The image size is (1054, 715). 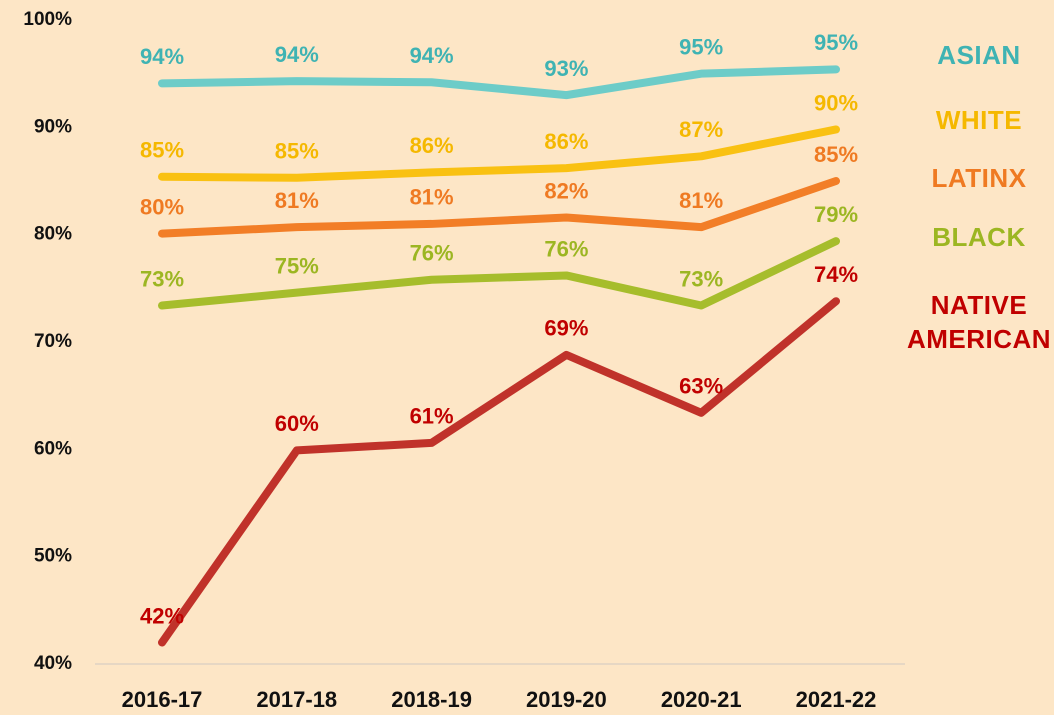 I want to click on data-label: 80%, so click(x=162, y=206).